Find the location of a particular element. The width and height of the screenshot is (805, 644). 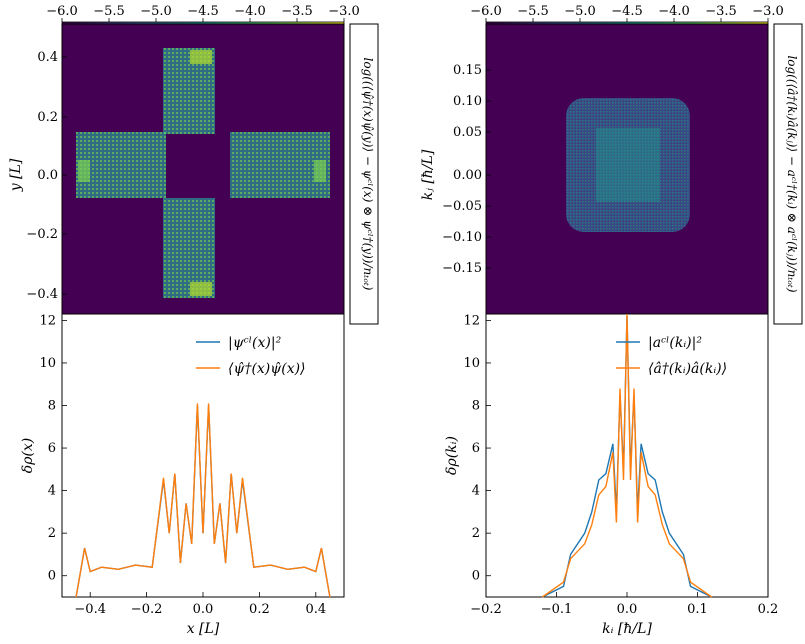

density-momentum-xtick-label: 0.0 is located at coordinates (627, 609).